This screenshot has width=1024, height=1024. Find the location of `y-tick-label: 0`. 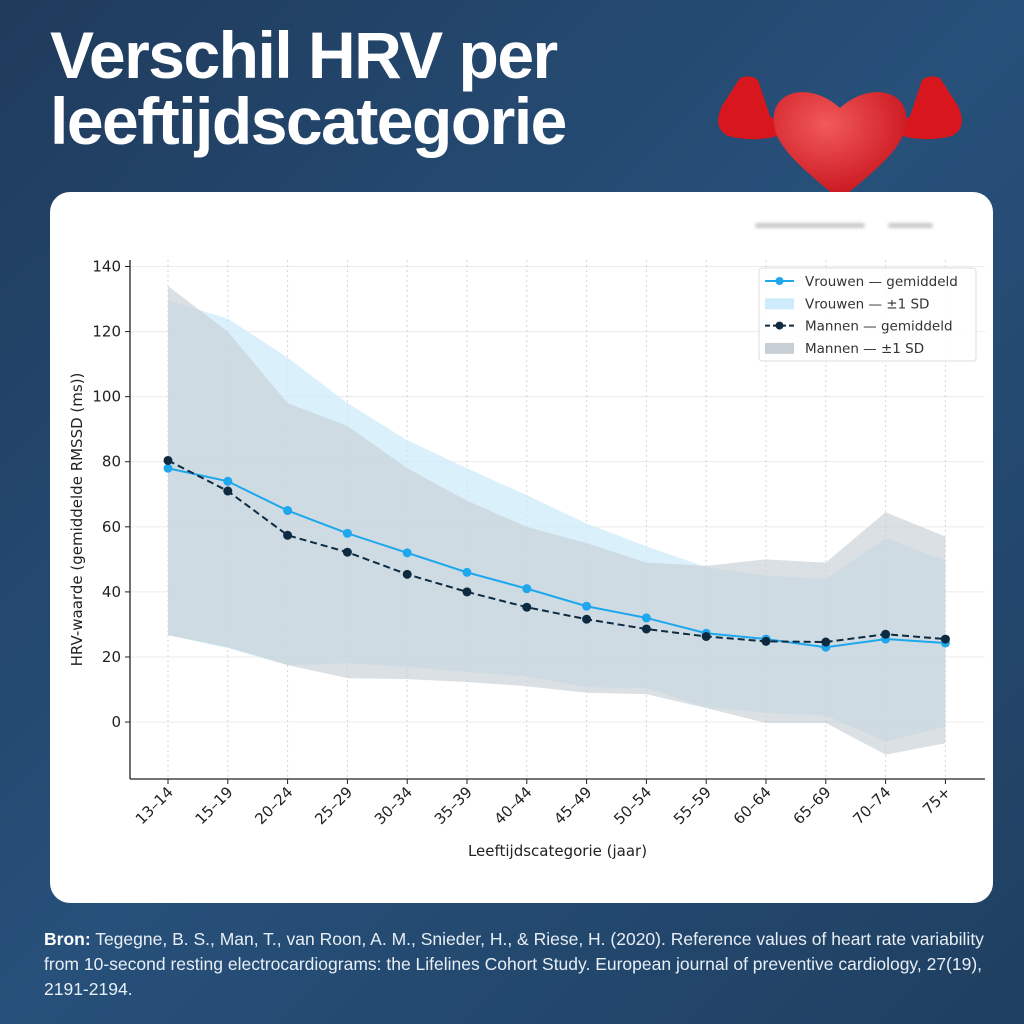

y-tick-label: 0 is located at coordinates (116, 722).